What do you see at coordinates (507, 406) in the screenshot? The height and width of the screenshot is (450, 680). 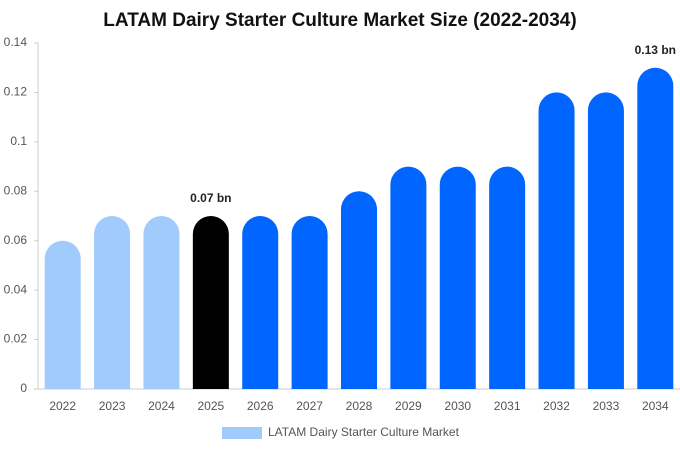 I see `x-tick-label: 2031` at bounding box center [507, 406].